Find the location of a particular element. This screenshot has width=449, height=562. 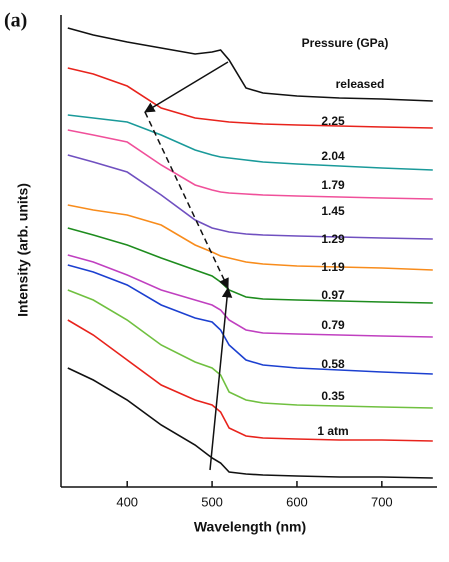

series-label: 1 atm is located at coordinates (332, 431).